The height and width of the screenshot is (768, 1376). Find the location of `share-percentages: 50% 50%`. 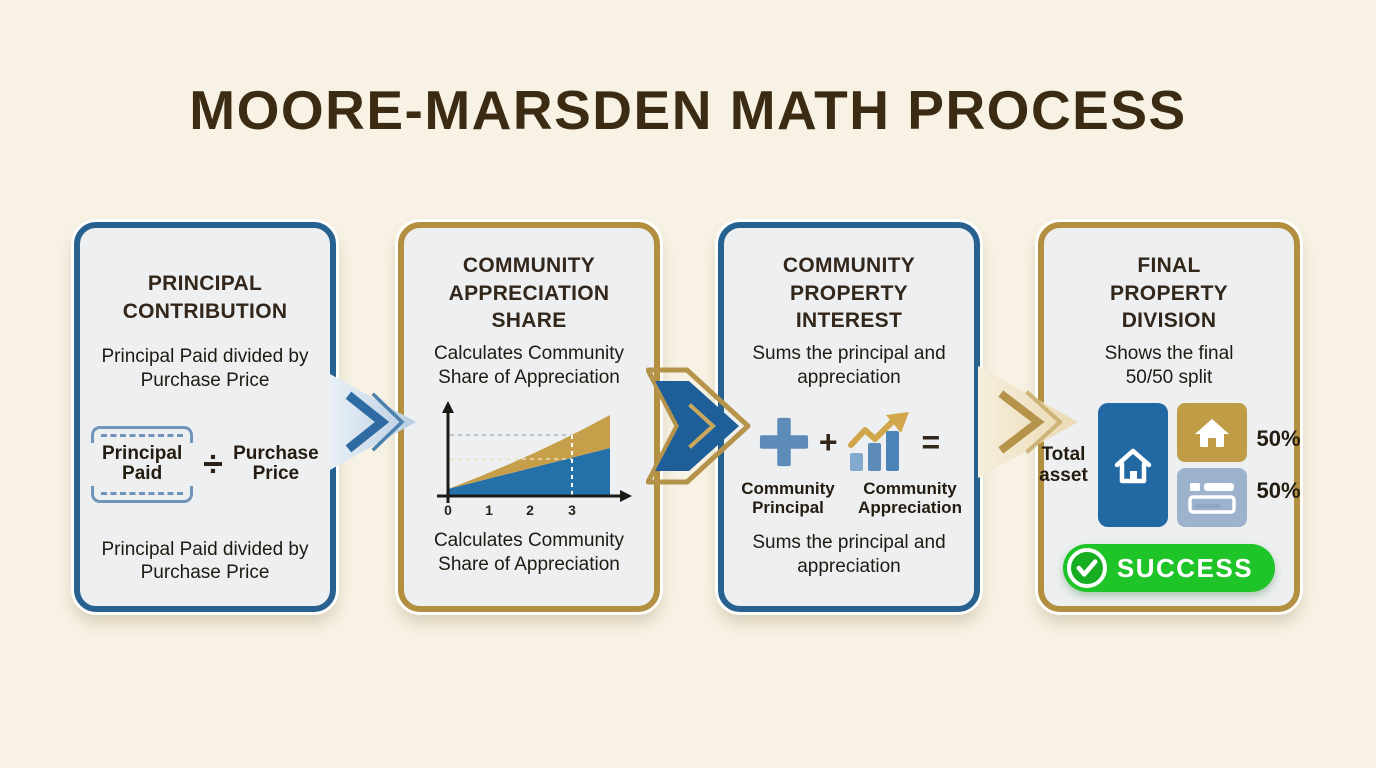

share-percentages: 50% 50% is located at coordinates (1278, 465).